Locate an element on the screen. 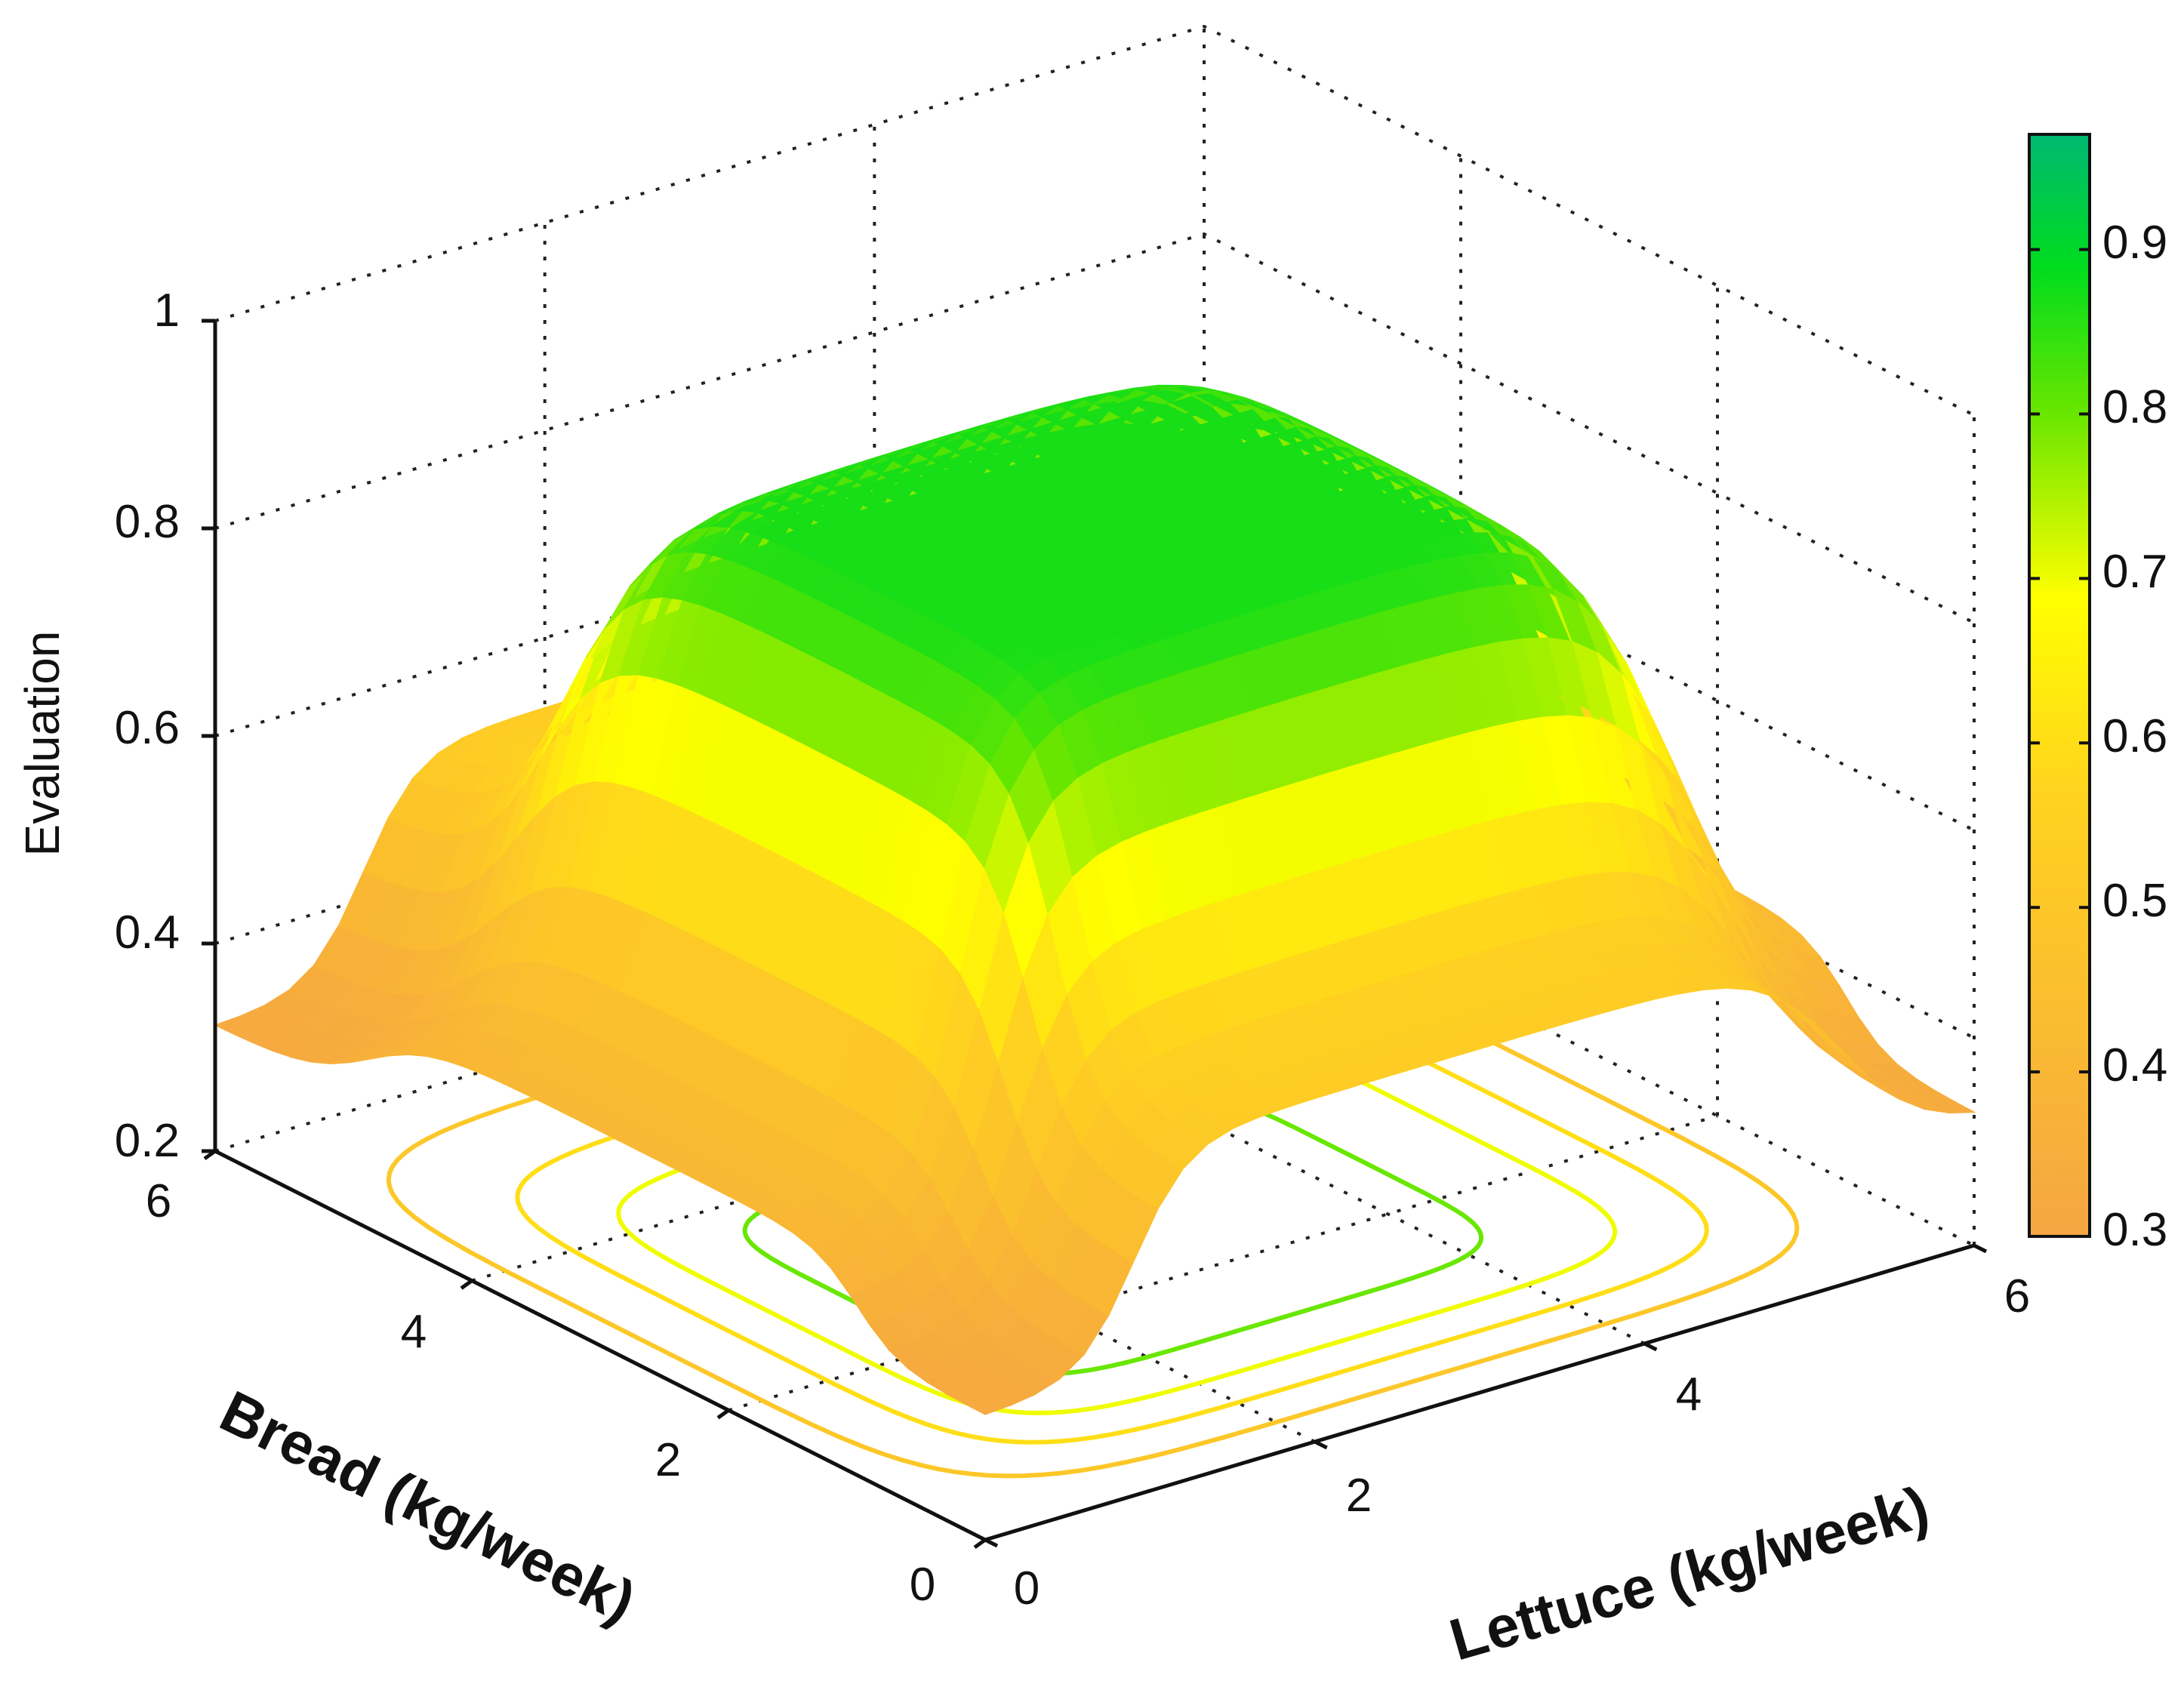  z-tick-label: 0.4 is located at coordinates (147, 933).